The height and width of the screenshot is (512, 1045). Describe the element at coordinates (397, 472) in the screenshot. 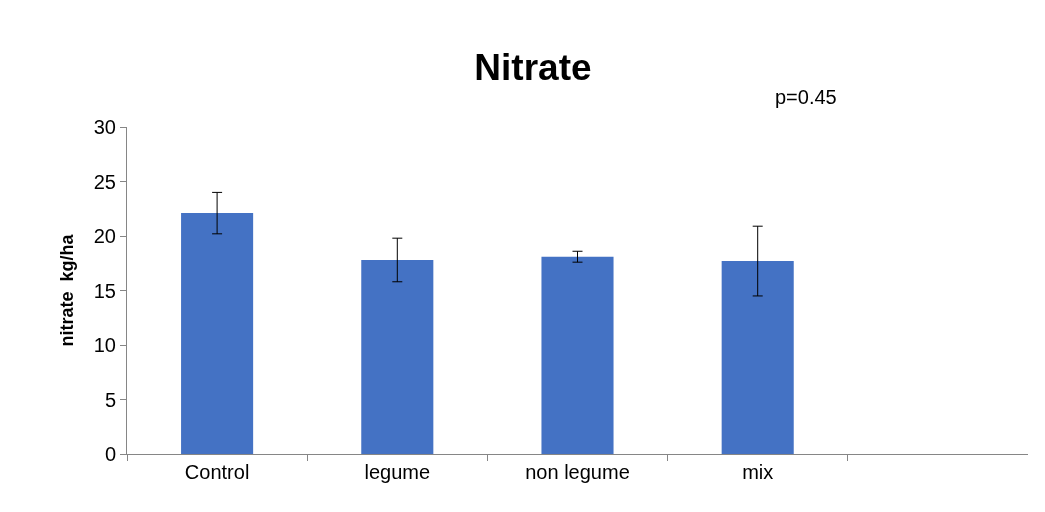

I see `x-tick-label: legume` at that location.